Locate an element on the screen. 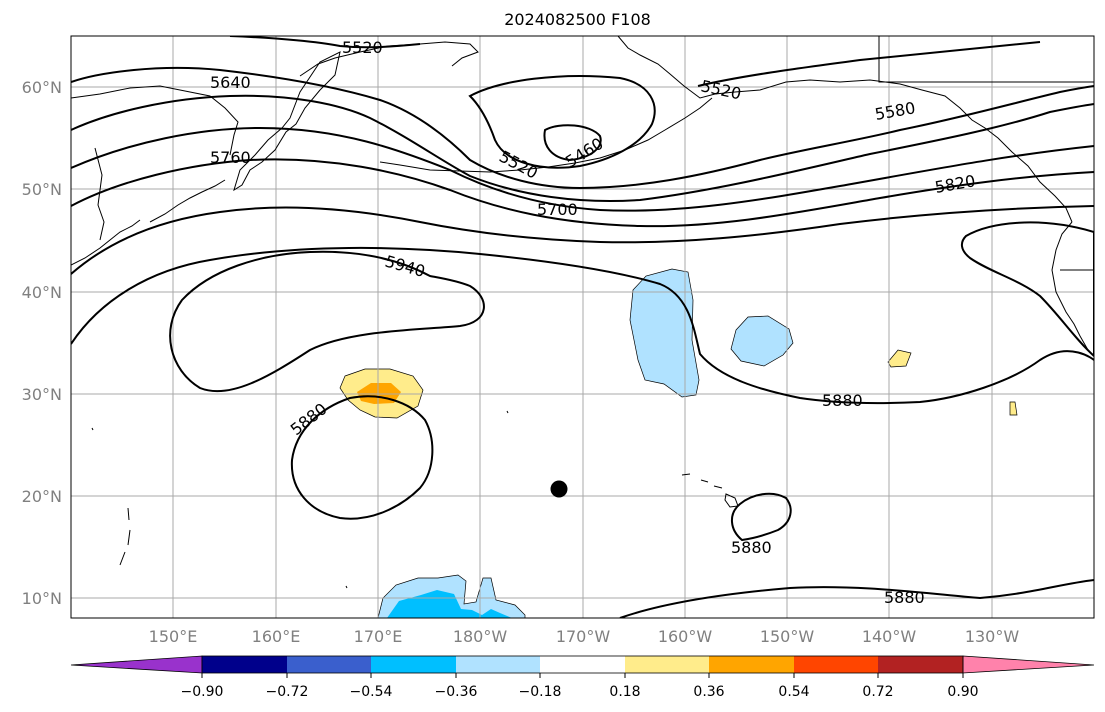 This screenshot has height=712, width=1105. coast-aleutians is located at coordinates (546, 135).